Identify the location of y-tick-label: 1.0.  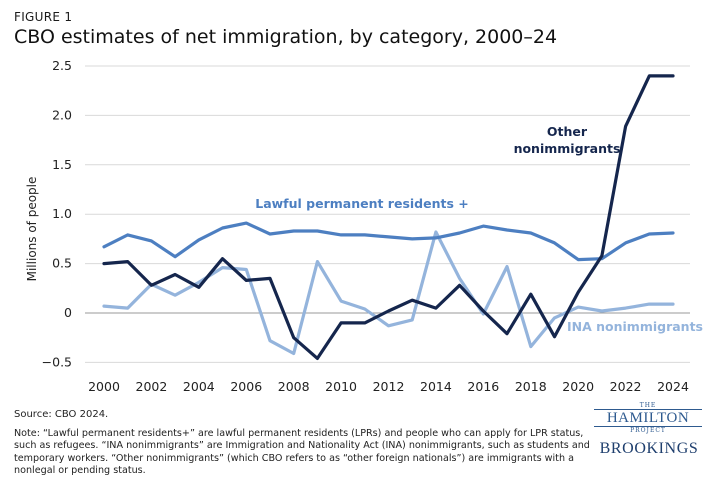
(62, 213).